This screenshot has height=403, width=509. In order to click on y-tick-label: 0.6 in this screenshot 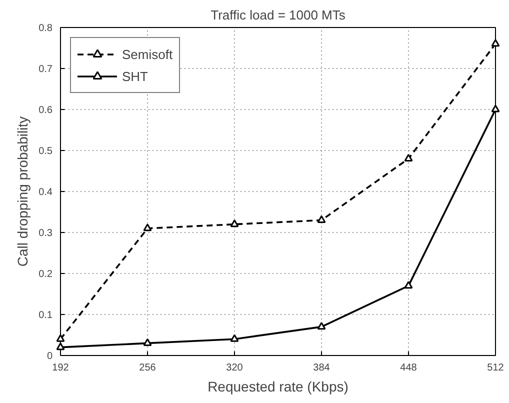, I will do `click(45, 110)`.